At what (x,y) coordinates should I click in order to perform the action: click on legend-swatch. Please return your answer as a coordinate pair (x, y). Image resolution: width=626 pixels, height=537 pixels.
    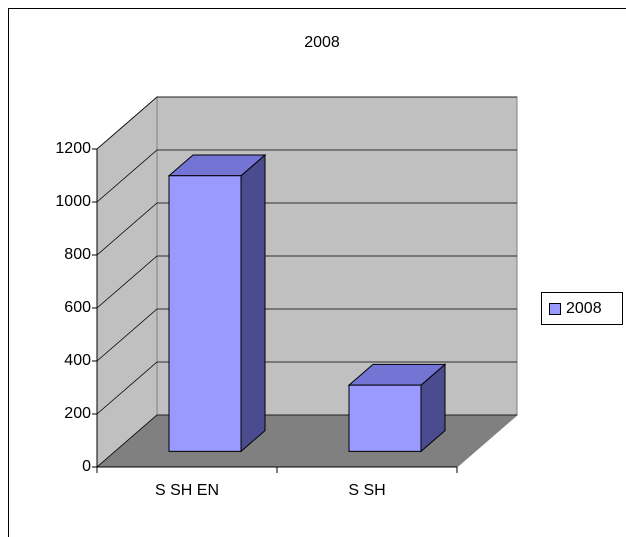
    Looking at the image, I should click on (555, 309).